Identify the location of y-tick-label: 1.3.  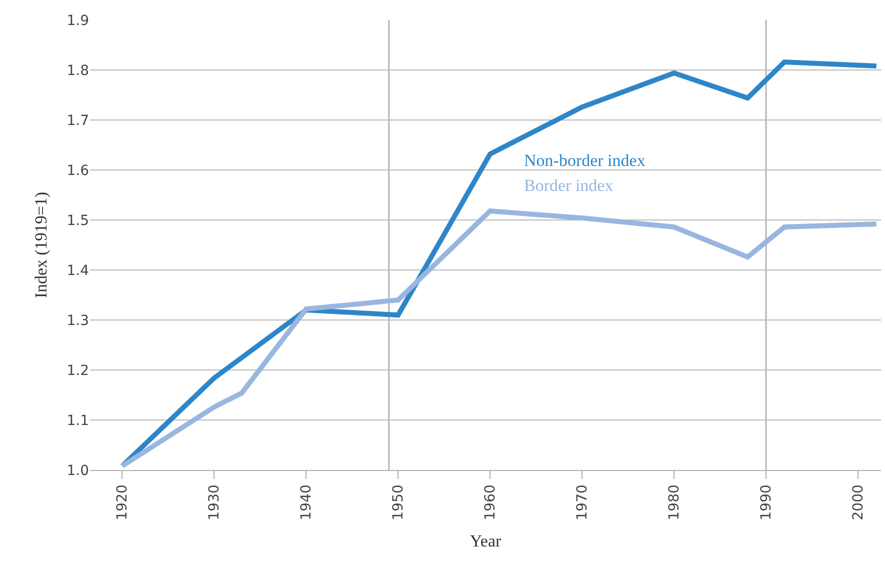
(77, 320).